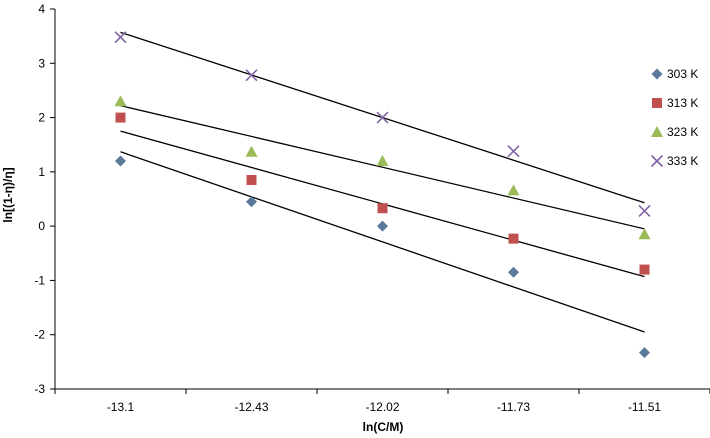 The height and width of the screenshot is (438, 710). I want to click on y-ticks: -3 -2 -1 0 1 2 3 4, so click(44, 199).